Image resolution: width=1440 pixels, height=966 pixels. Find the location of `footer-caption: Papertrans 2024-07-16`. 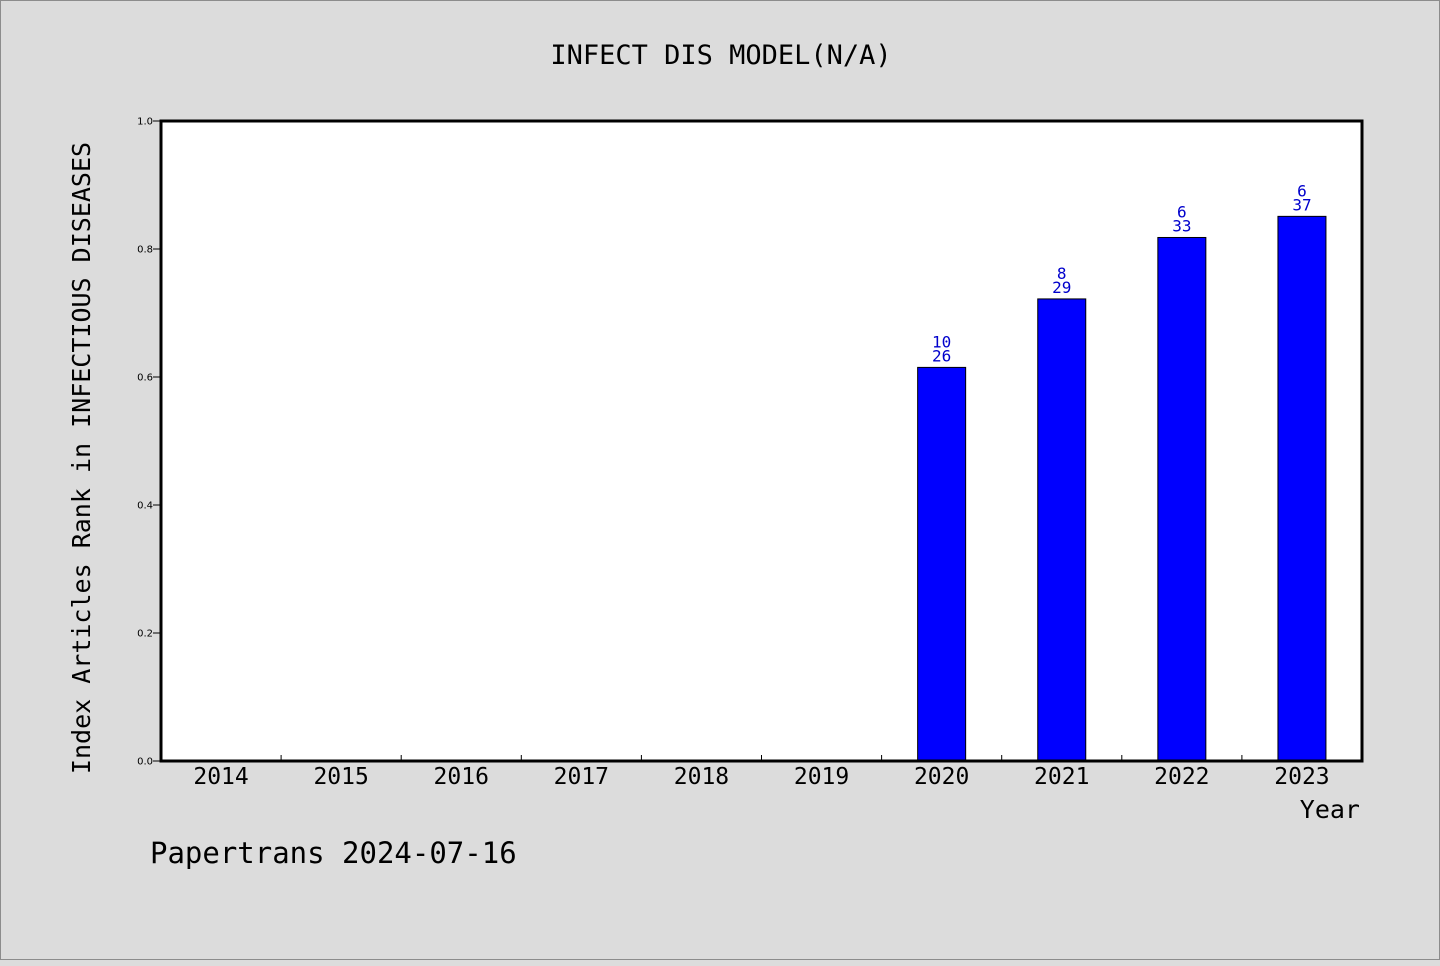

footer-caption: Papertrans 2024-07-16 is located at coordinates (333, 853).